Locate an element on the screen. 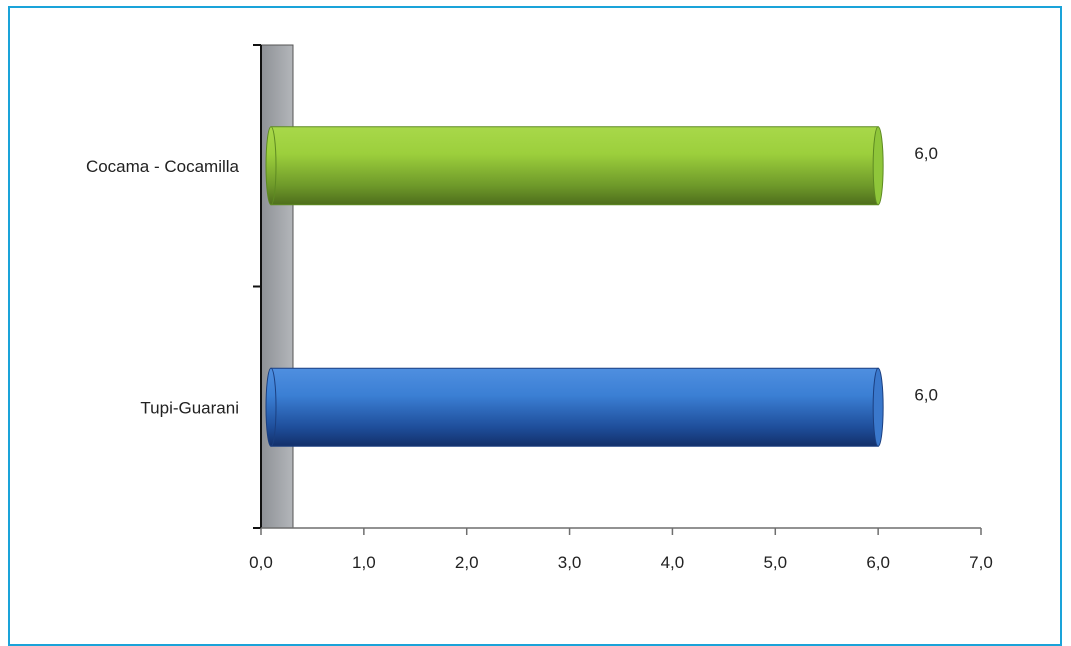 This screenshot has height=646, width=1071. x-tick-label: 3,0 is located at coordinates (570, 562).